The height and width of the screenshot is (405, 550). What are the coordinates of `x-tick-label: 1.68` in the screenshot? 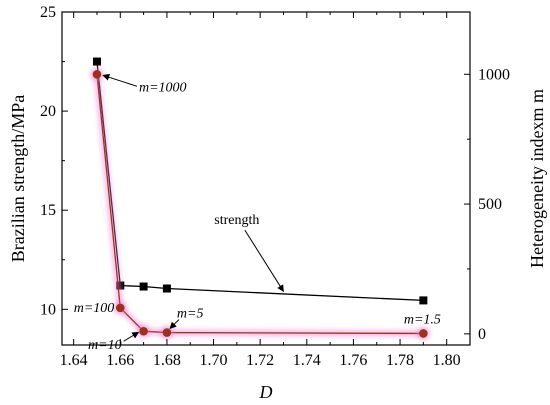 It's located at (167, 360).